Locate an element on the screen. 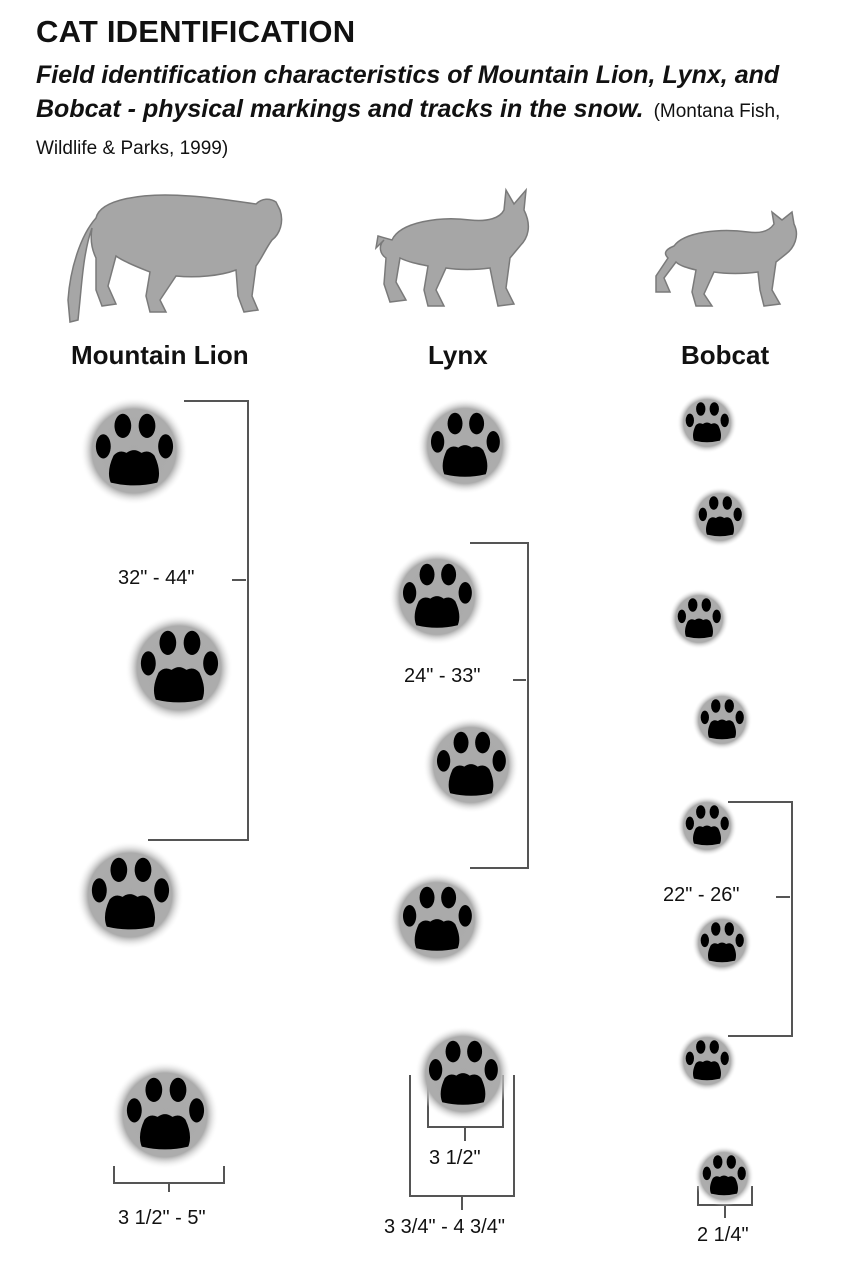 The width and height of the screenshot is (844, 1288). lynx-inner-track-size-label: 3 1/2" is located at coordinates (455, 1158).